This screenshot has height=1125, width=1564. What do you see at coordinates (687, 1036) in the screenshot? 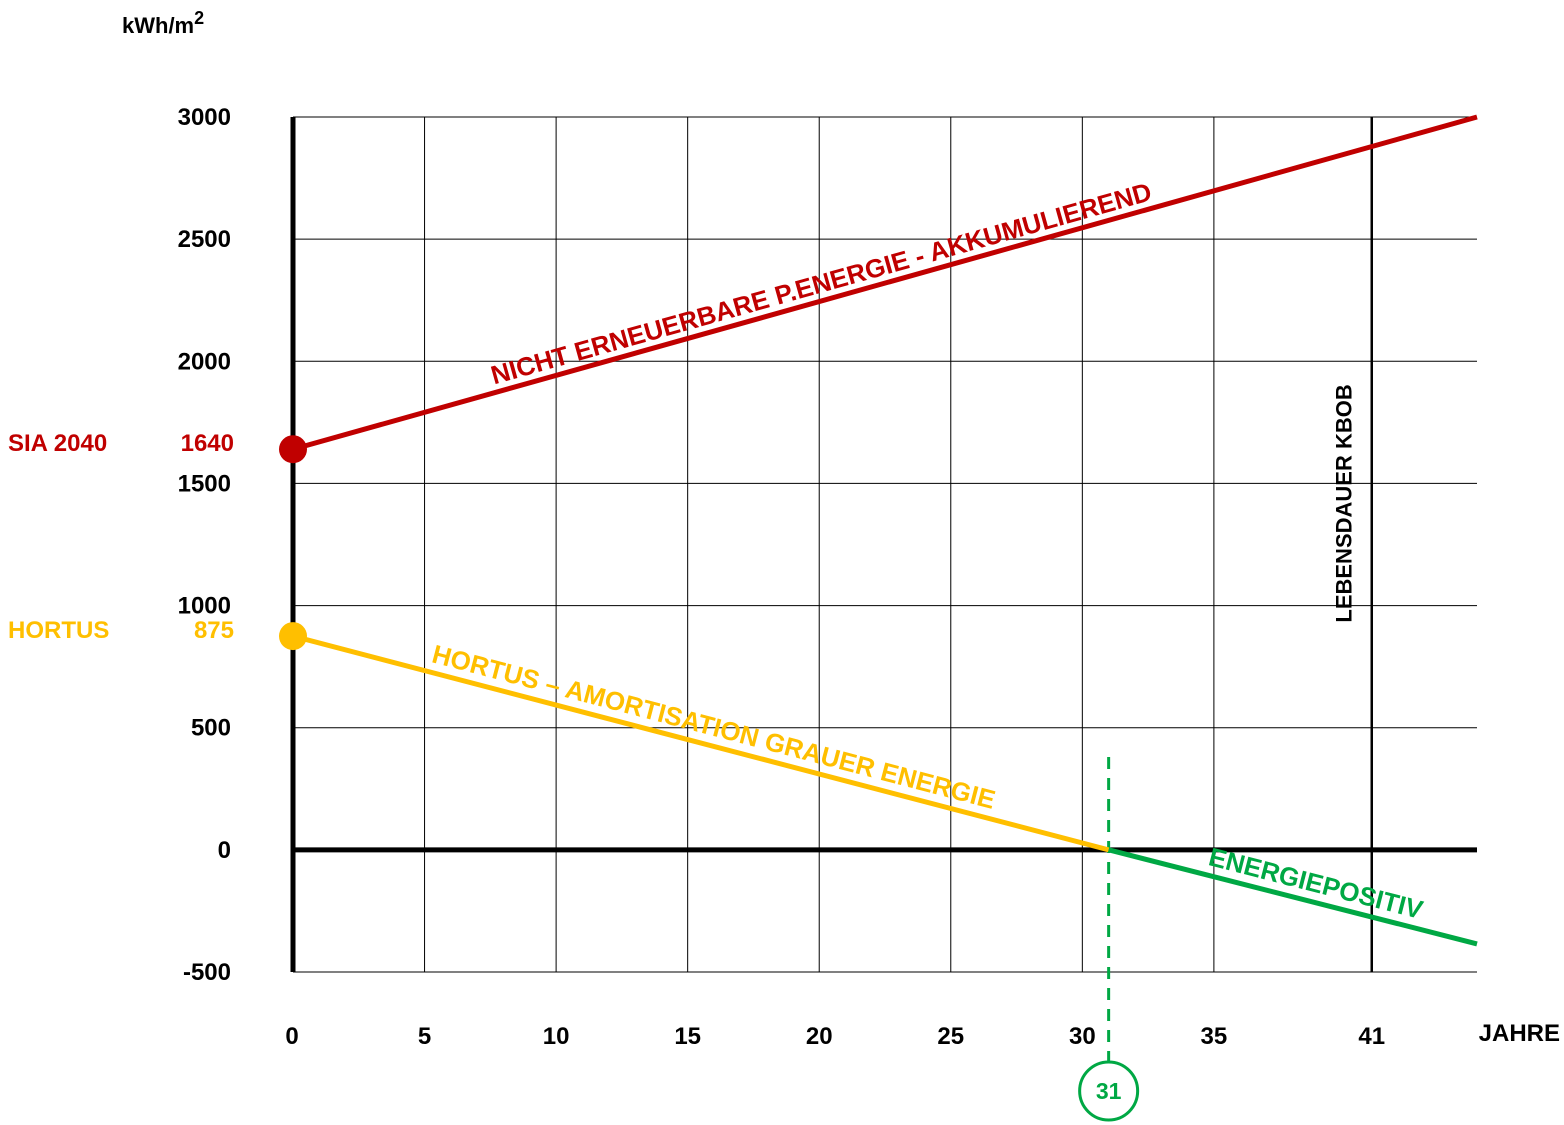
I see `x-tick-label-15: 15` at bounding box center [687, 1036].